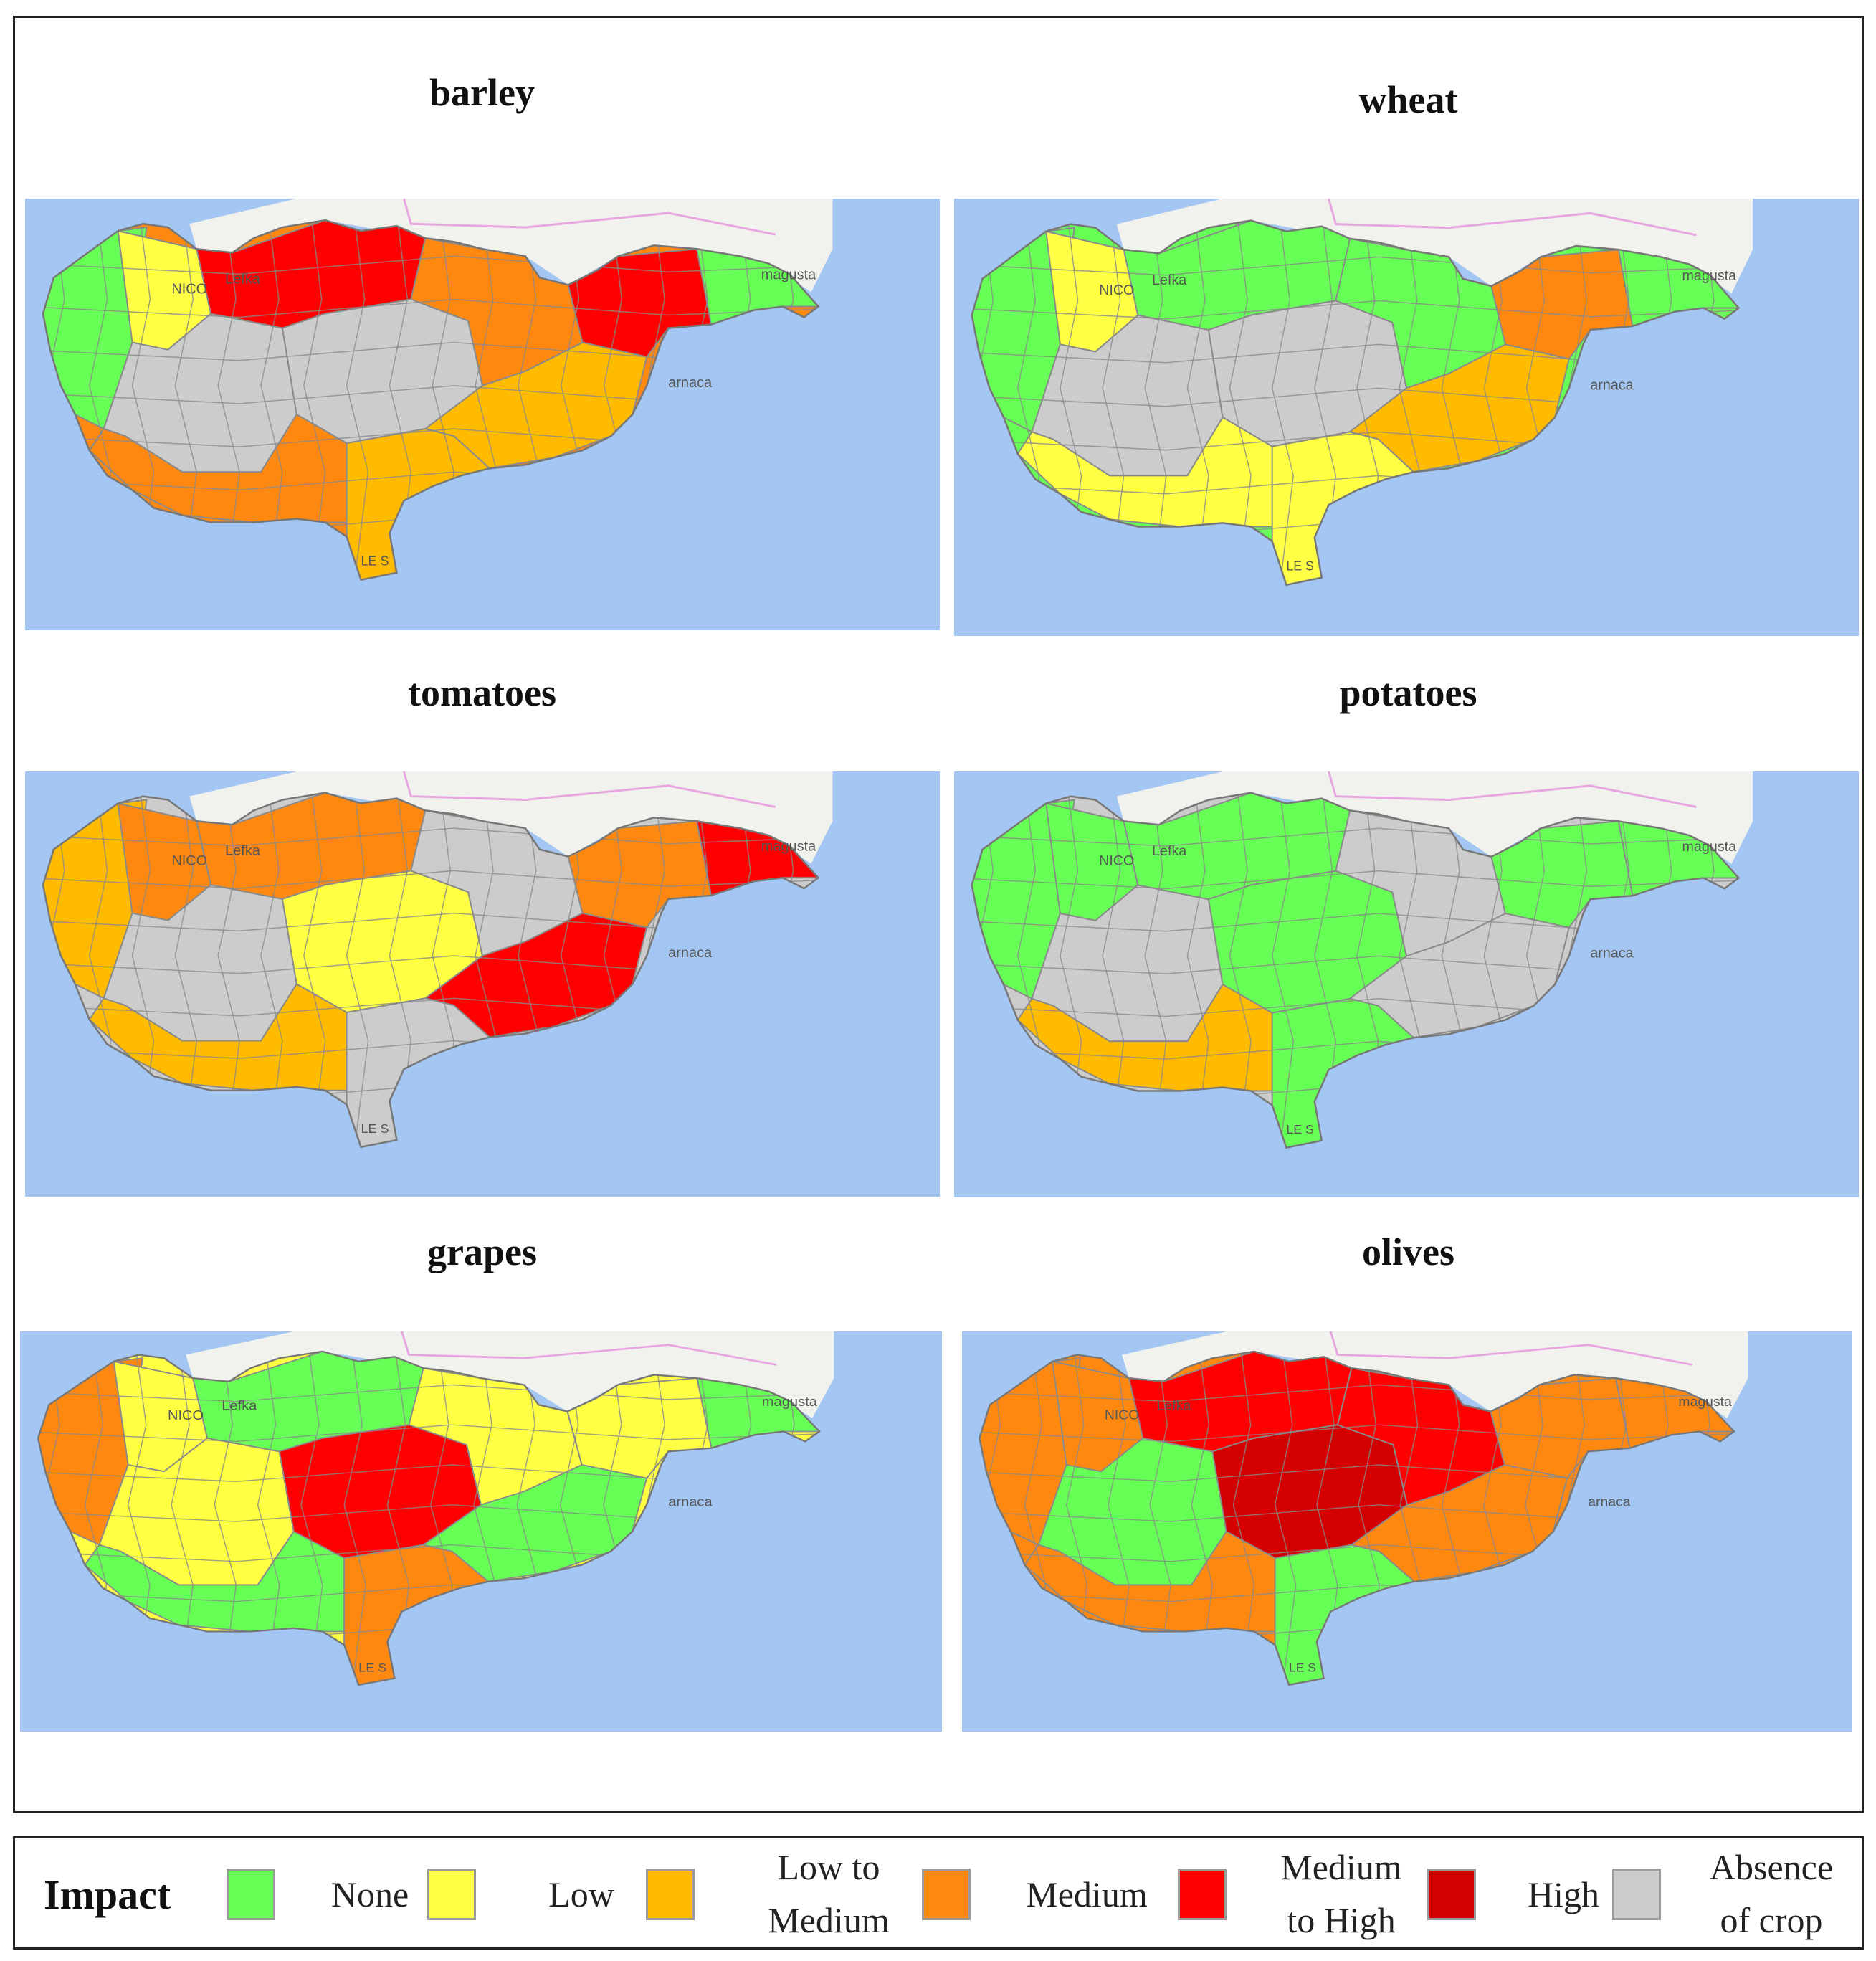 The width and height of the screenshot is (1876, 1961). Describe the element at coordinates (1341, 1867) in the screenshot. I see `legend-label-medhi-1: Medium` at that location.